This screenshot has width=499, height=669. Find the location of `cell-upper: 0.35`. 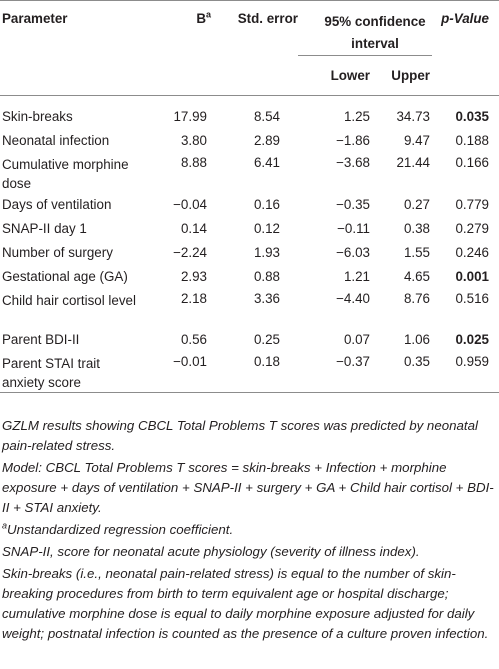

cell-upper: 0.35 is located at coordinates (416, 361).